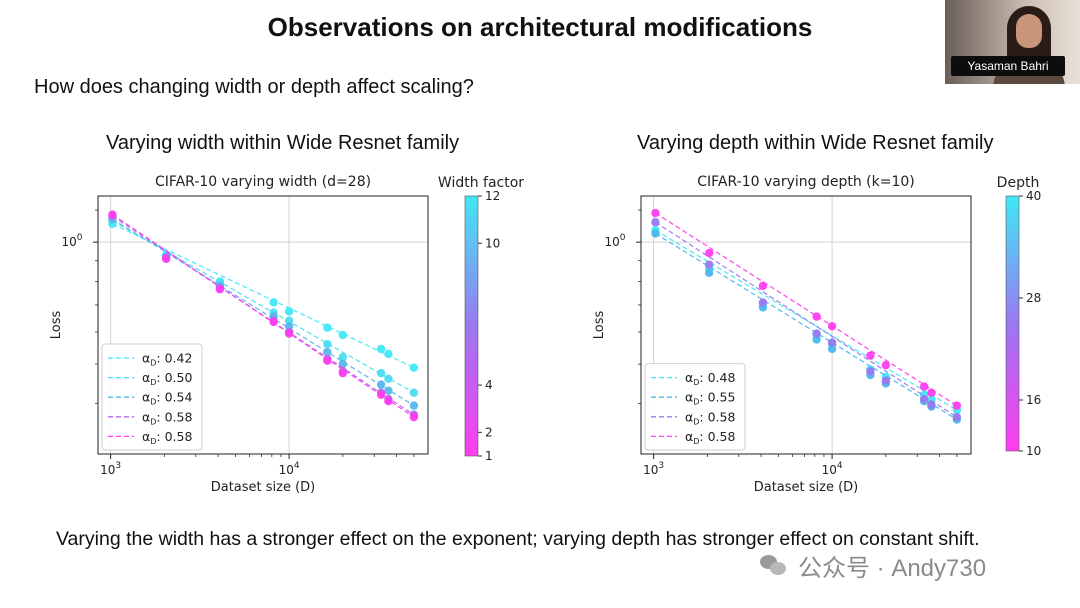 The width and height of the screenshot is (1080, 608). What do you see at coordinates (1012, 323) in the screenshot?
I see `colorbar` at bounding box center [1012, 323].